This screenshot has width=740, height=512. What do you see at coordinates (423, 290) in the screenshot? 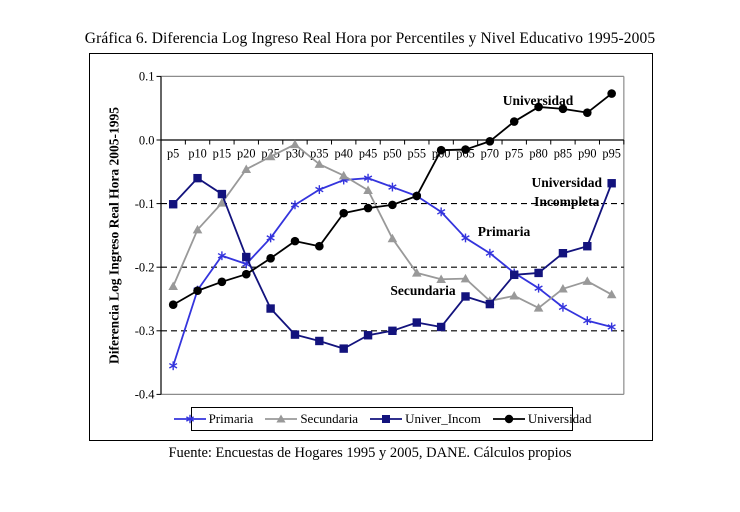
I see `series-label-secundaria: Secundaria` at bounding box center [423, 290].